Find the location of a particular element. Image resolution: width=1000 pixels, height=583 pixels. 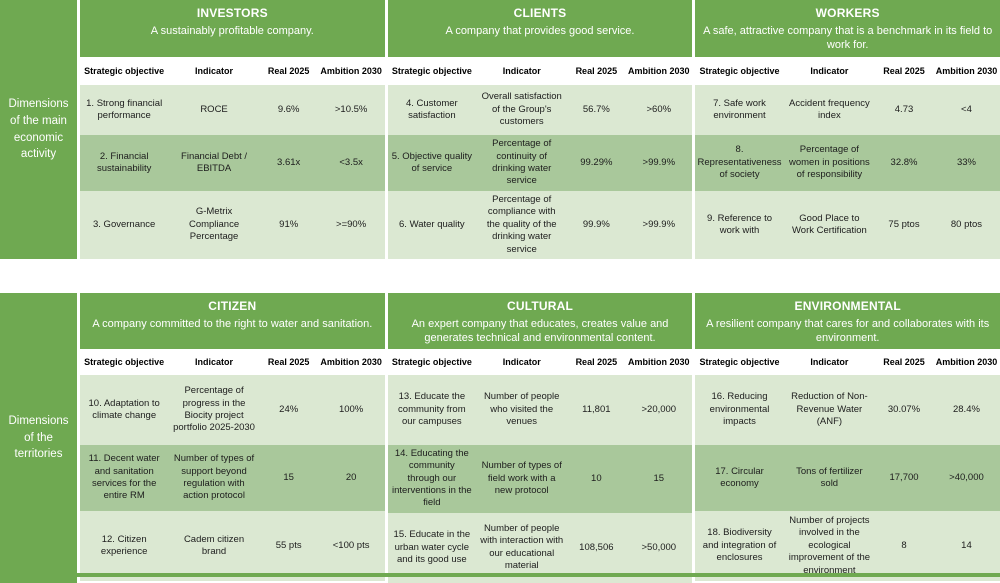

ambition-2030-cell: 14 is located at coordinates (966, 545).